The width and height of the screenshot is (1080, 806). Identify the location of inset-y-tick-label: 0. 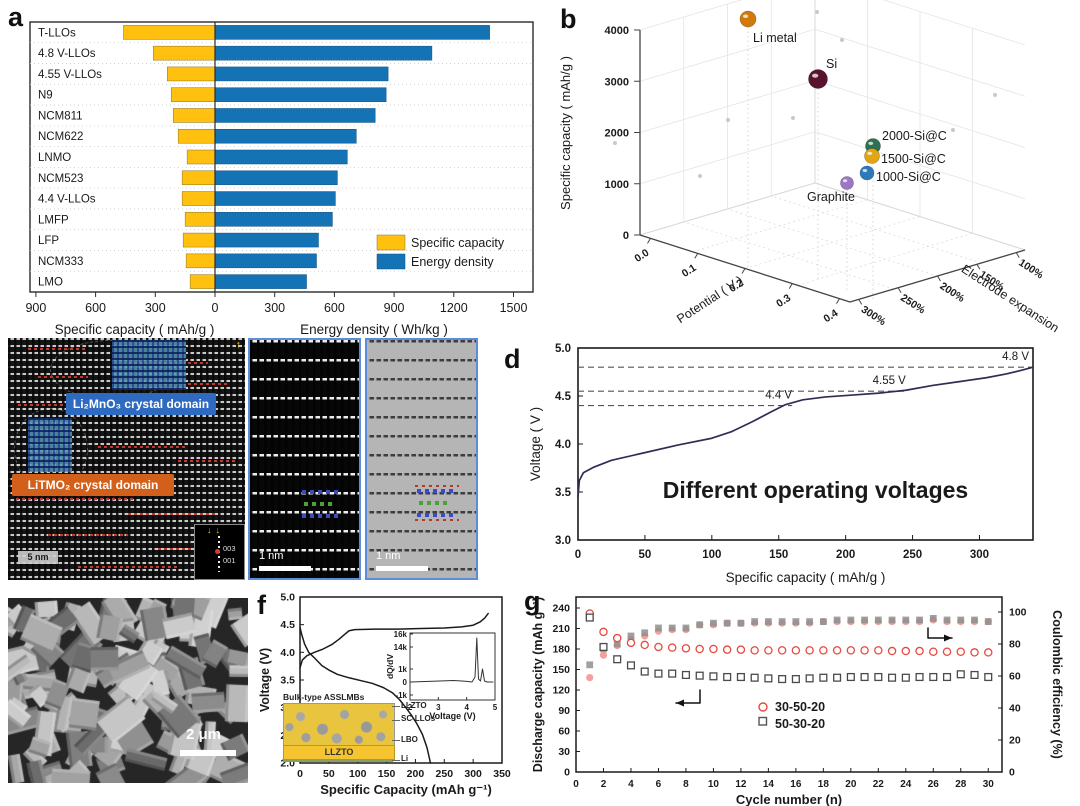
(405, 682).